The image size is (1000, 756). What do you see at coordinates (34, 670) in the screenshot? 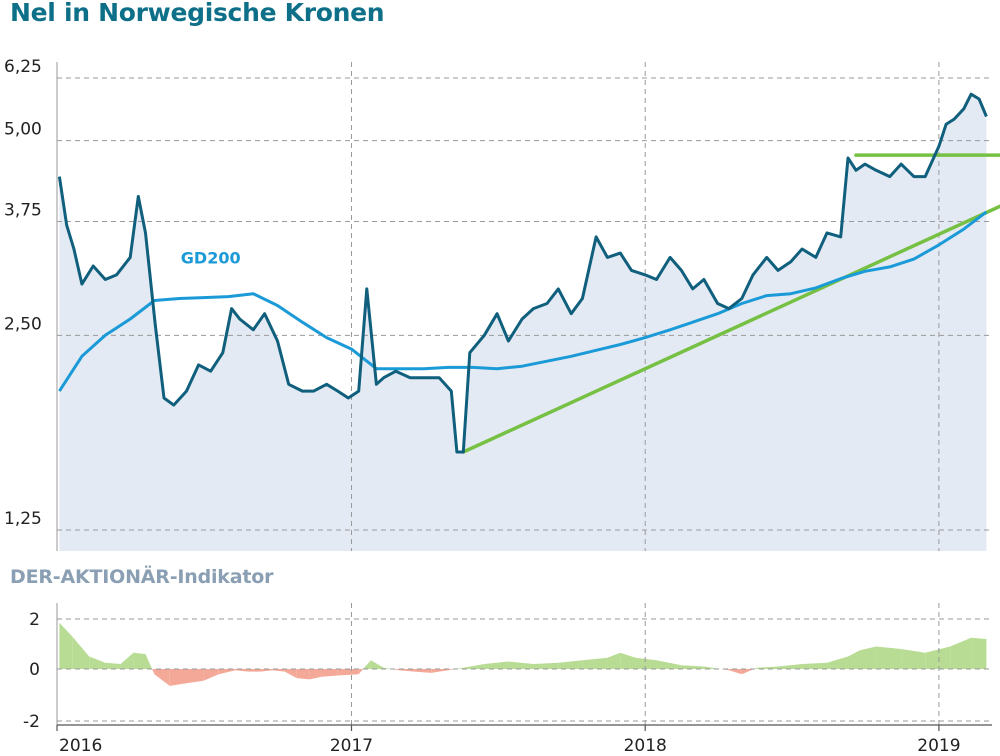
I see `indicator-y-tick-label: 0` at bounding box center [34, 670].